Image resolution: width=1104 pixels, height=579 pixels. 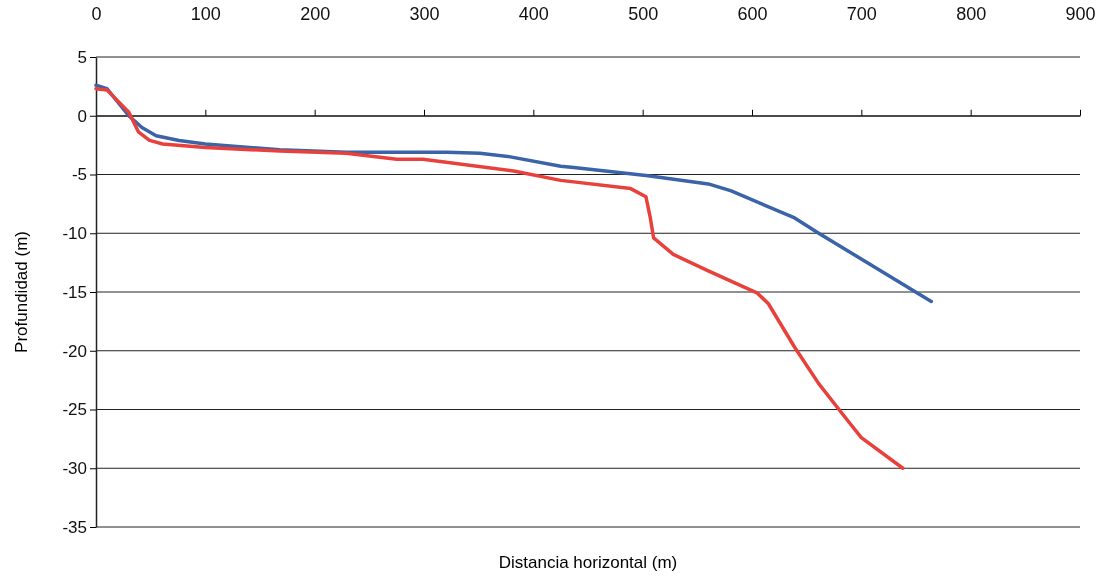 What do you see at coordinates (74, 469) in the screenshot?
I see `y-tick-label: -30` at bounding box center [74, 469].